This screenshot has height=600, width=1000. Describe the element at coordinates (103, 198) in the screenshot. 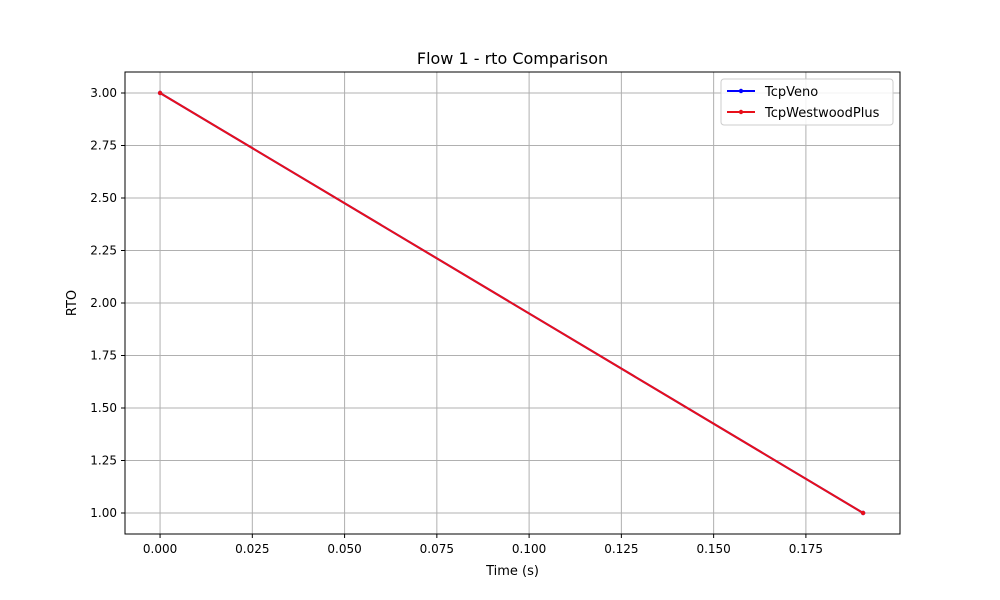

I see `y-tick-label: 2.50` at that location.